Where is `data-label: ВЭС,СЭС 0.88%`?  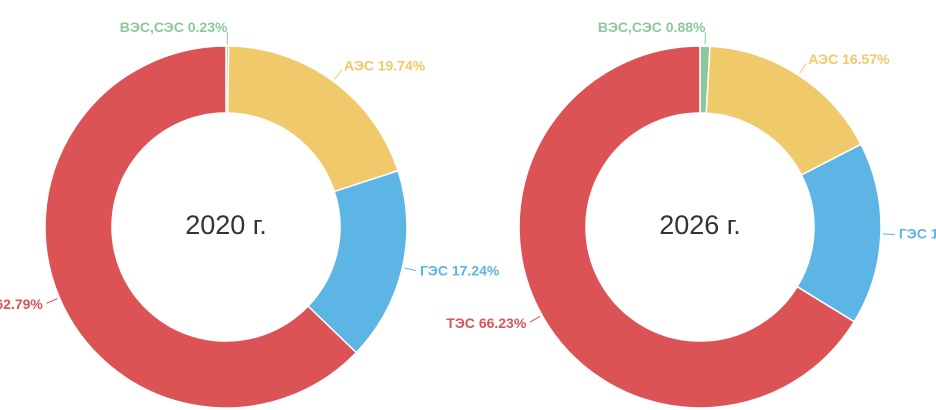 data-label: ВЭС,СЭС 0.88% is located at coordinates (652, 27).